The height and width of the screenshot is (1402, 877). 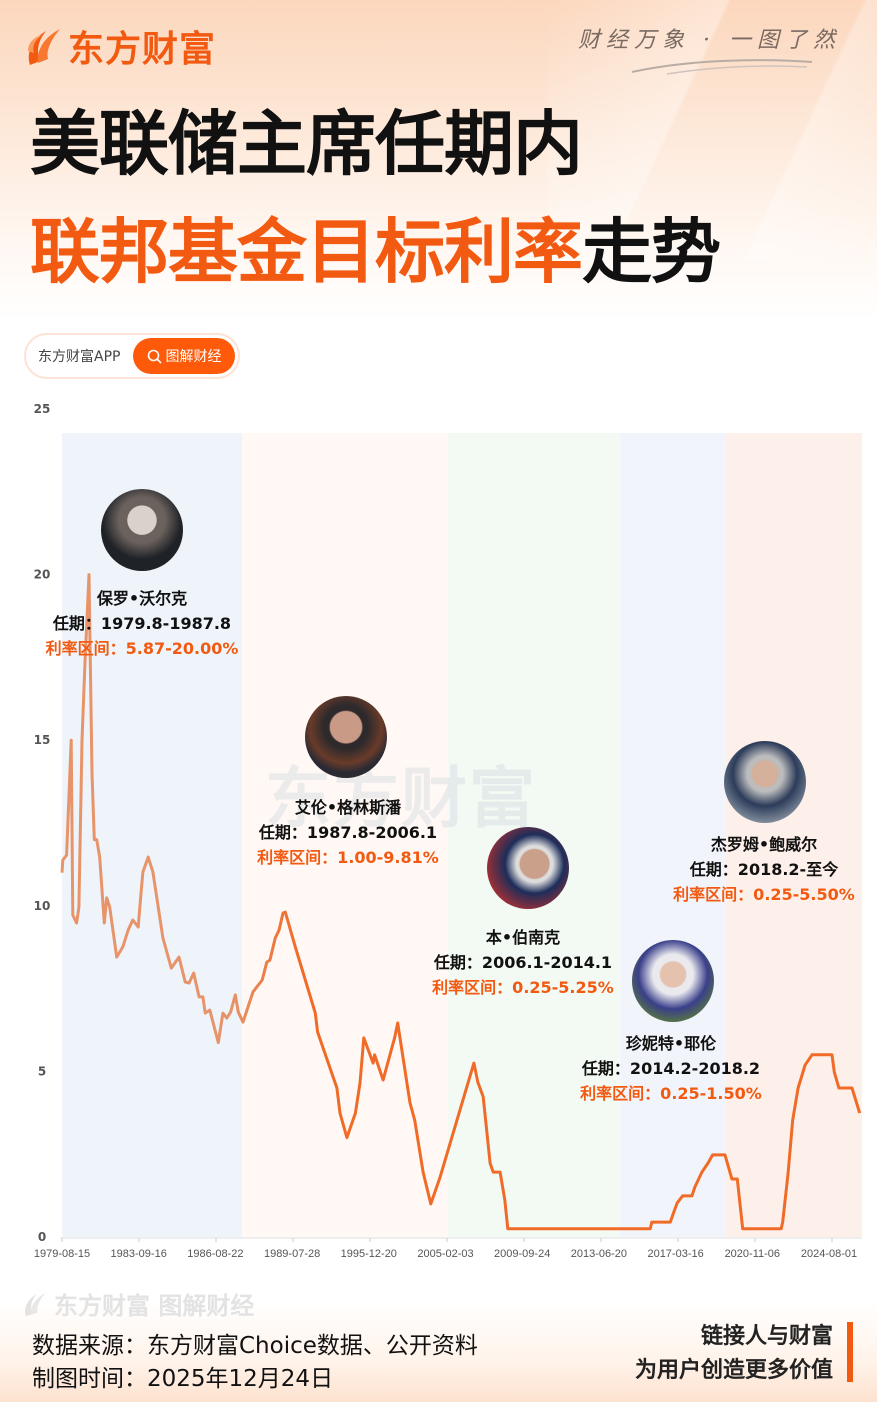 I want to click on title-highlight: 联邦基金目标利率, so click(x=306, y=252).